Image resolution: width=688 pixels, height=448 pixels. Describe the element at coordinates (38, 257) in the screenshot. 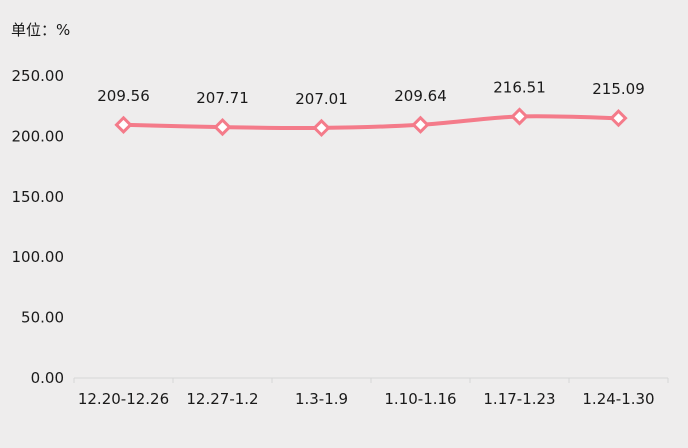

I see `y-tick-label: 100.00` at that location.